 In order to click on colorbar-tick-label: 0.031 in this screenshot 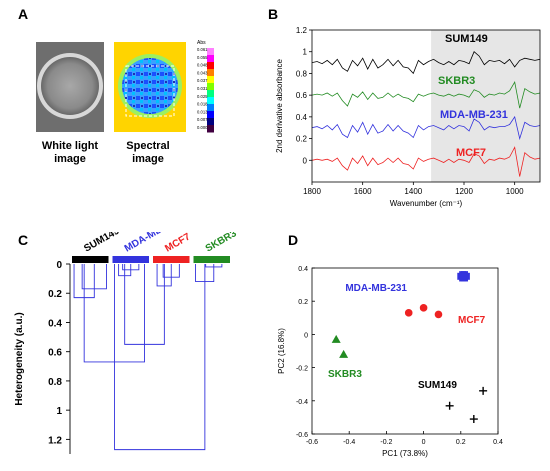, I will do `click(202, 88)`.